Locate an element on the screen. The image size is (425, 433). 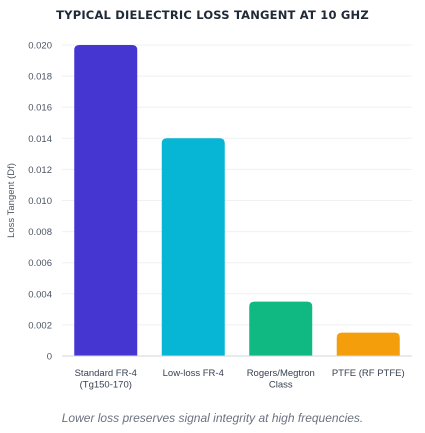
y-tick-label: 0.002 is located at coordinates (40, 325).